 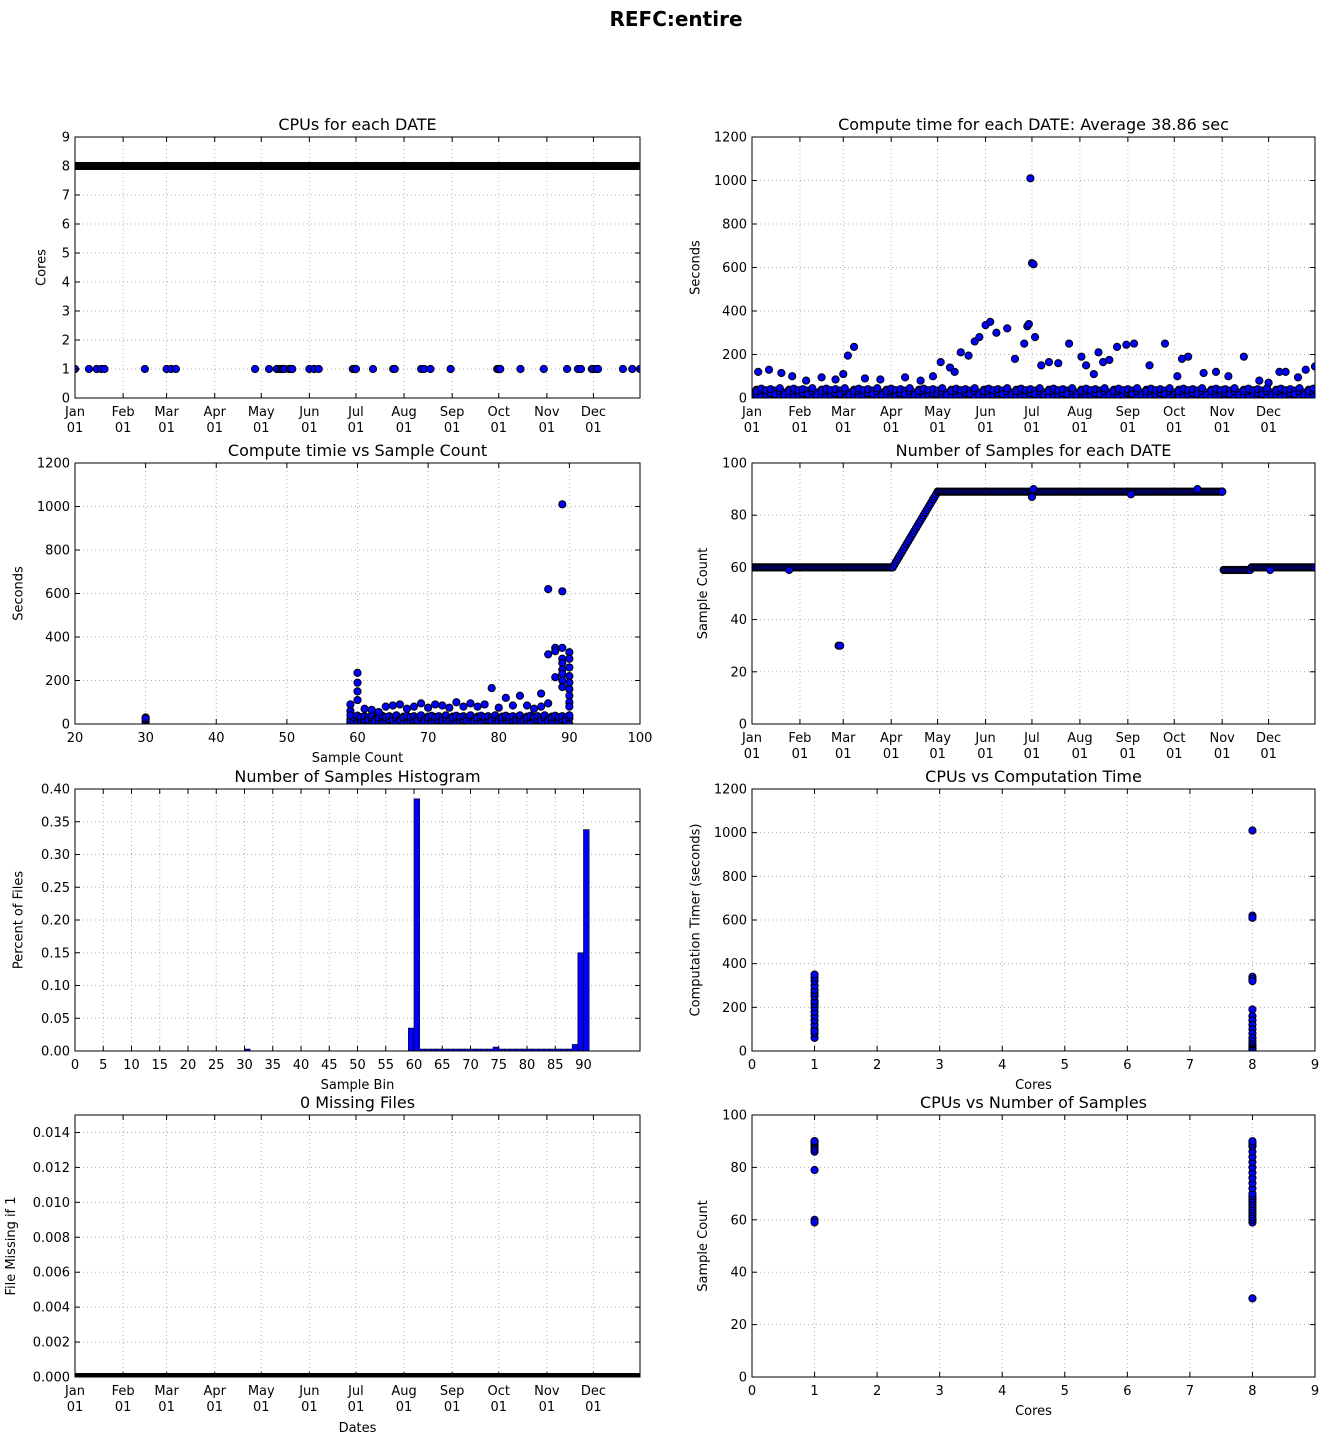 I want to click on y-tick-label: 0.012, so click(x=51, y=1168).